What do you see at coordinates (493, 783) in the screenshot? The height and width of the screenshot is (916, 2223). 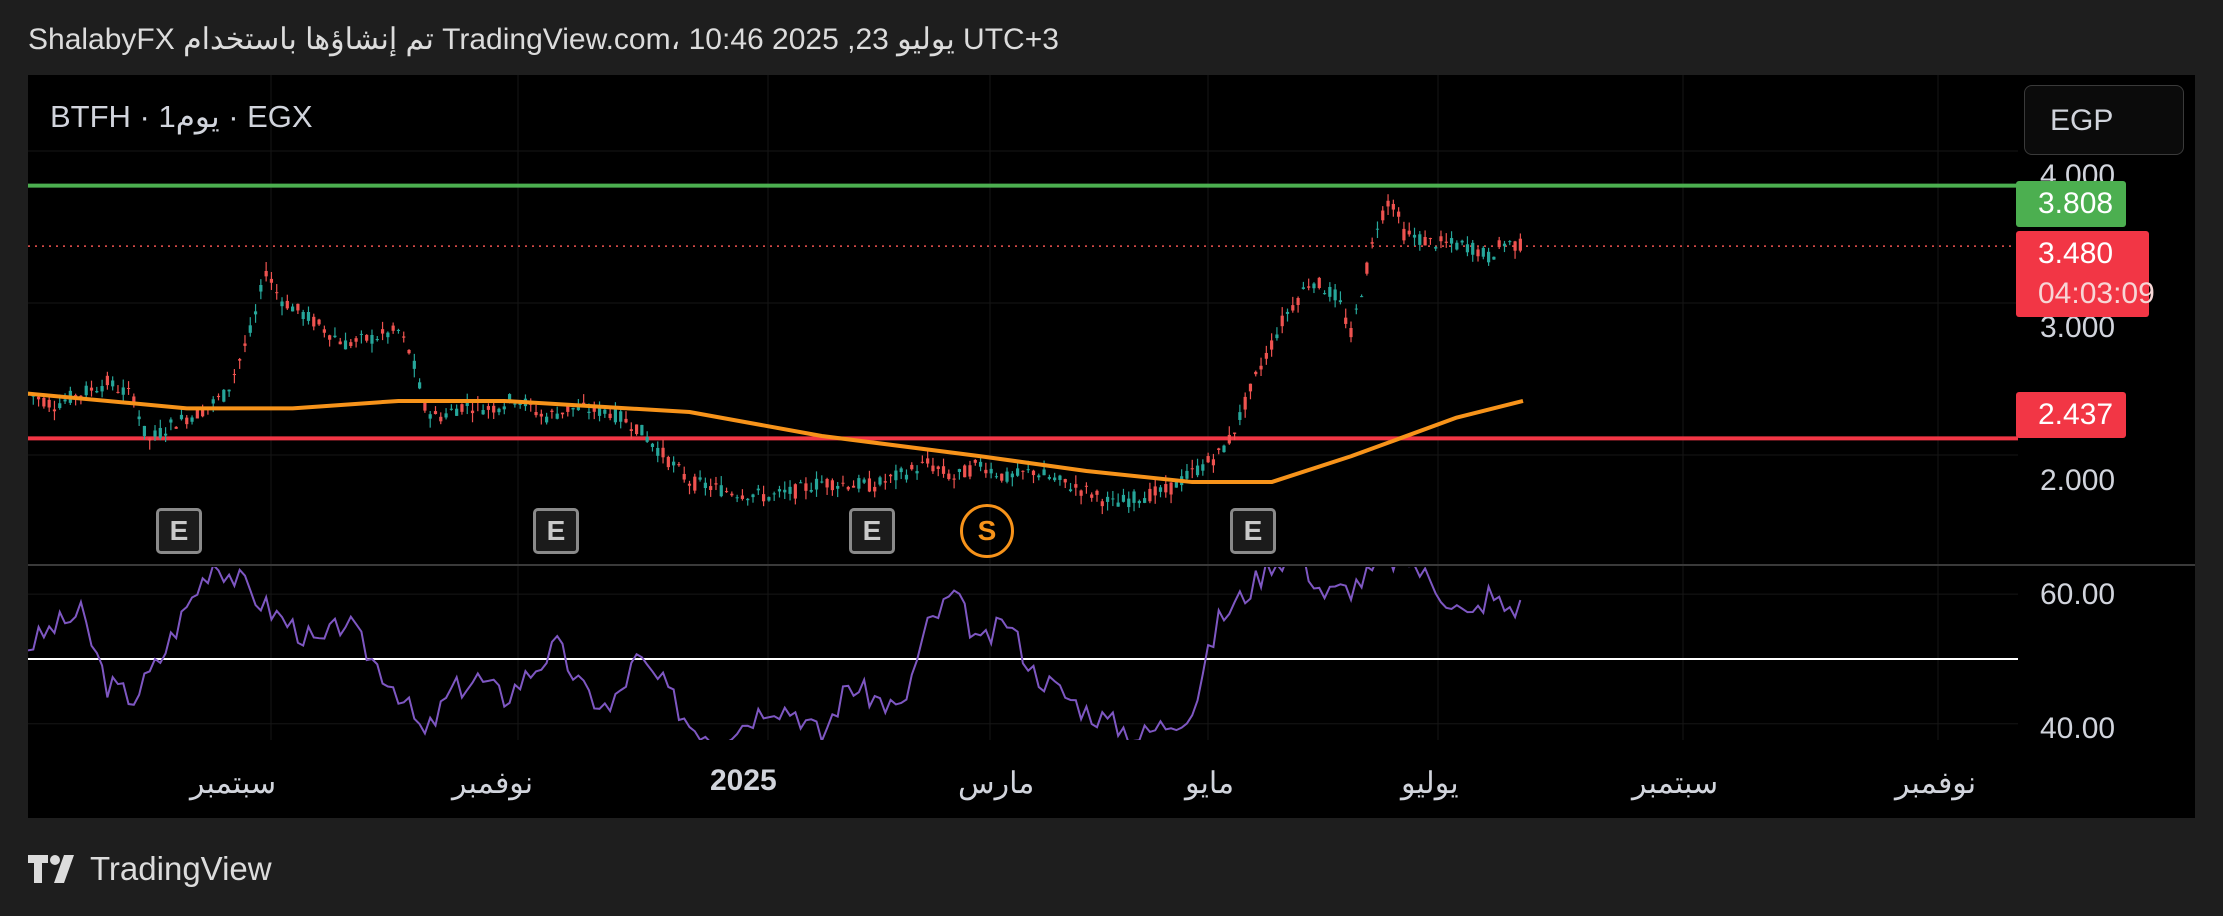 I see `x-label-nov: نوفمبر` at bounding box center [493, 783].